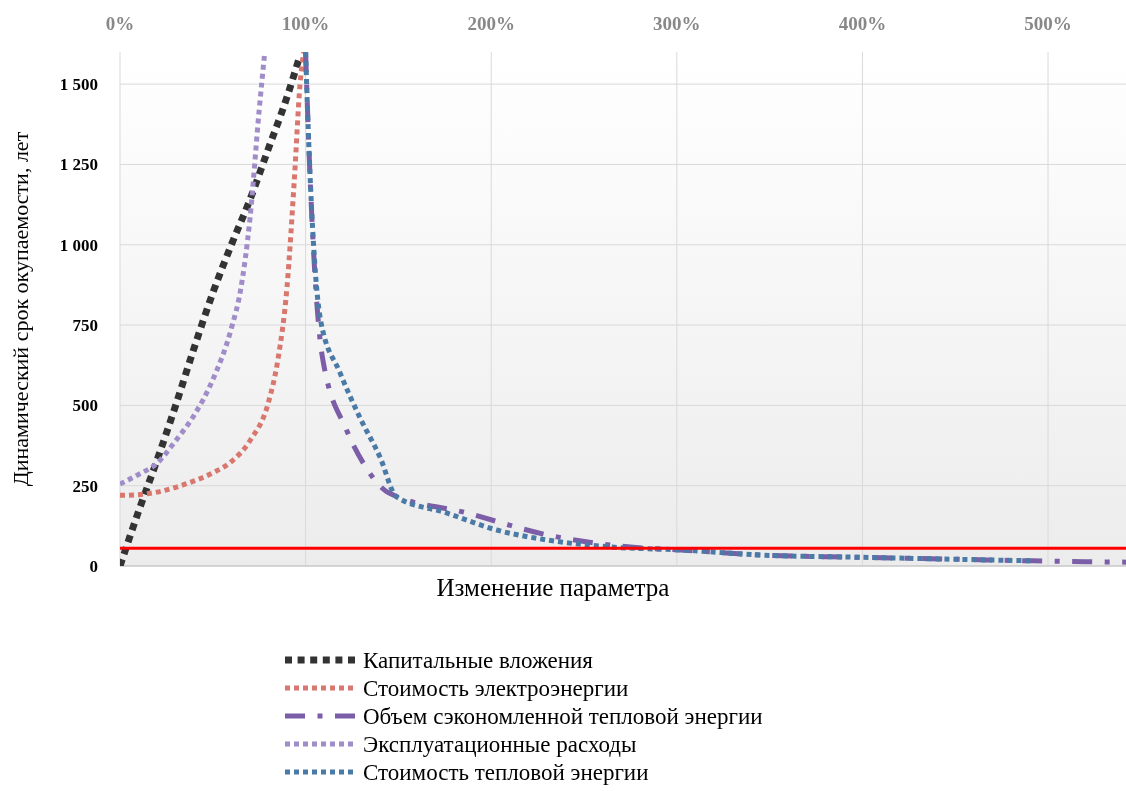 The height and width of the screenshot is (791, 1126). Describe the element at coordinates (305, 23) in the screenshot. I see `x-tick-label: 100%` at that location.